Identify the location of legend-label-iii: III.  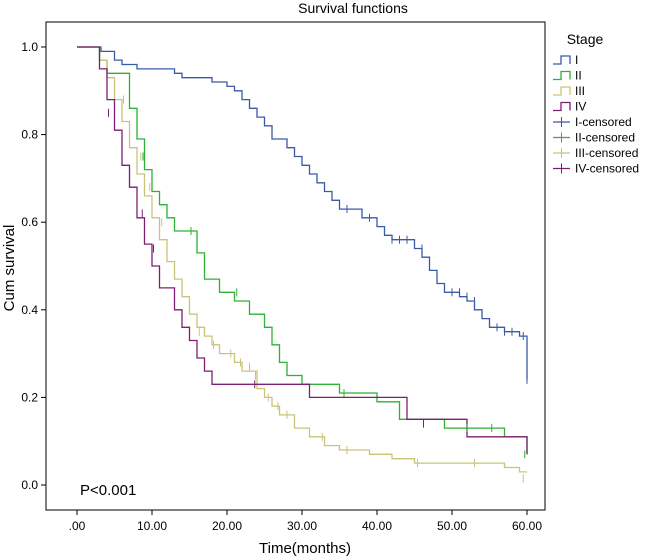
(580, 91).